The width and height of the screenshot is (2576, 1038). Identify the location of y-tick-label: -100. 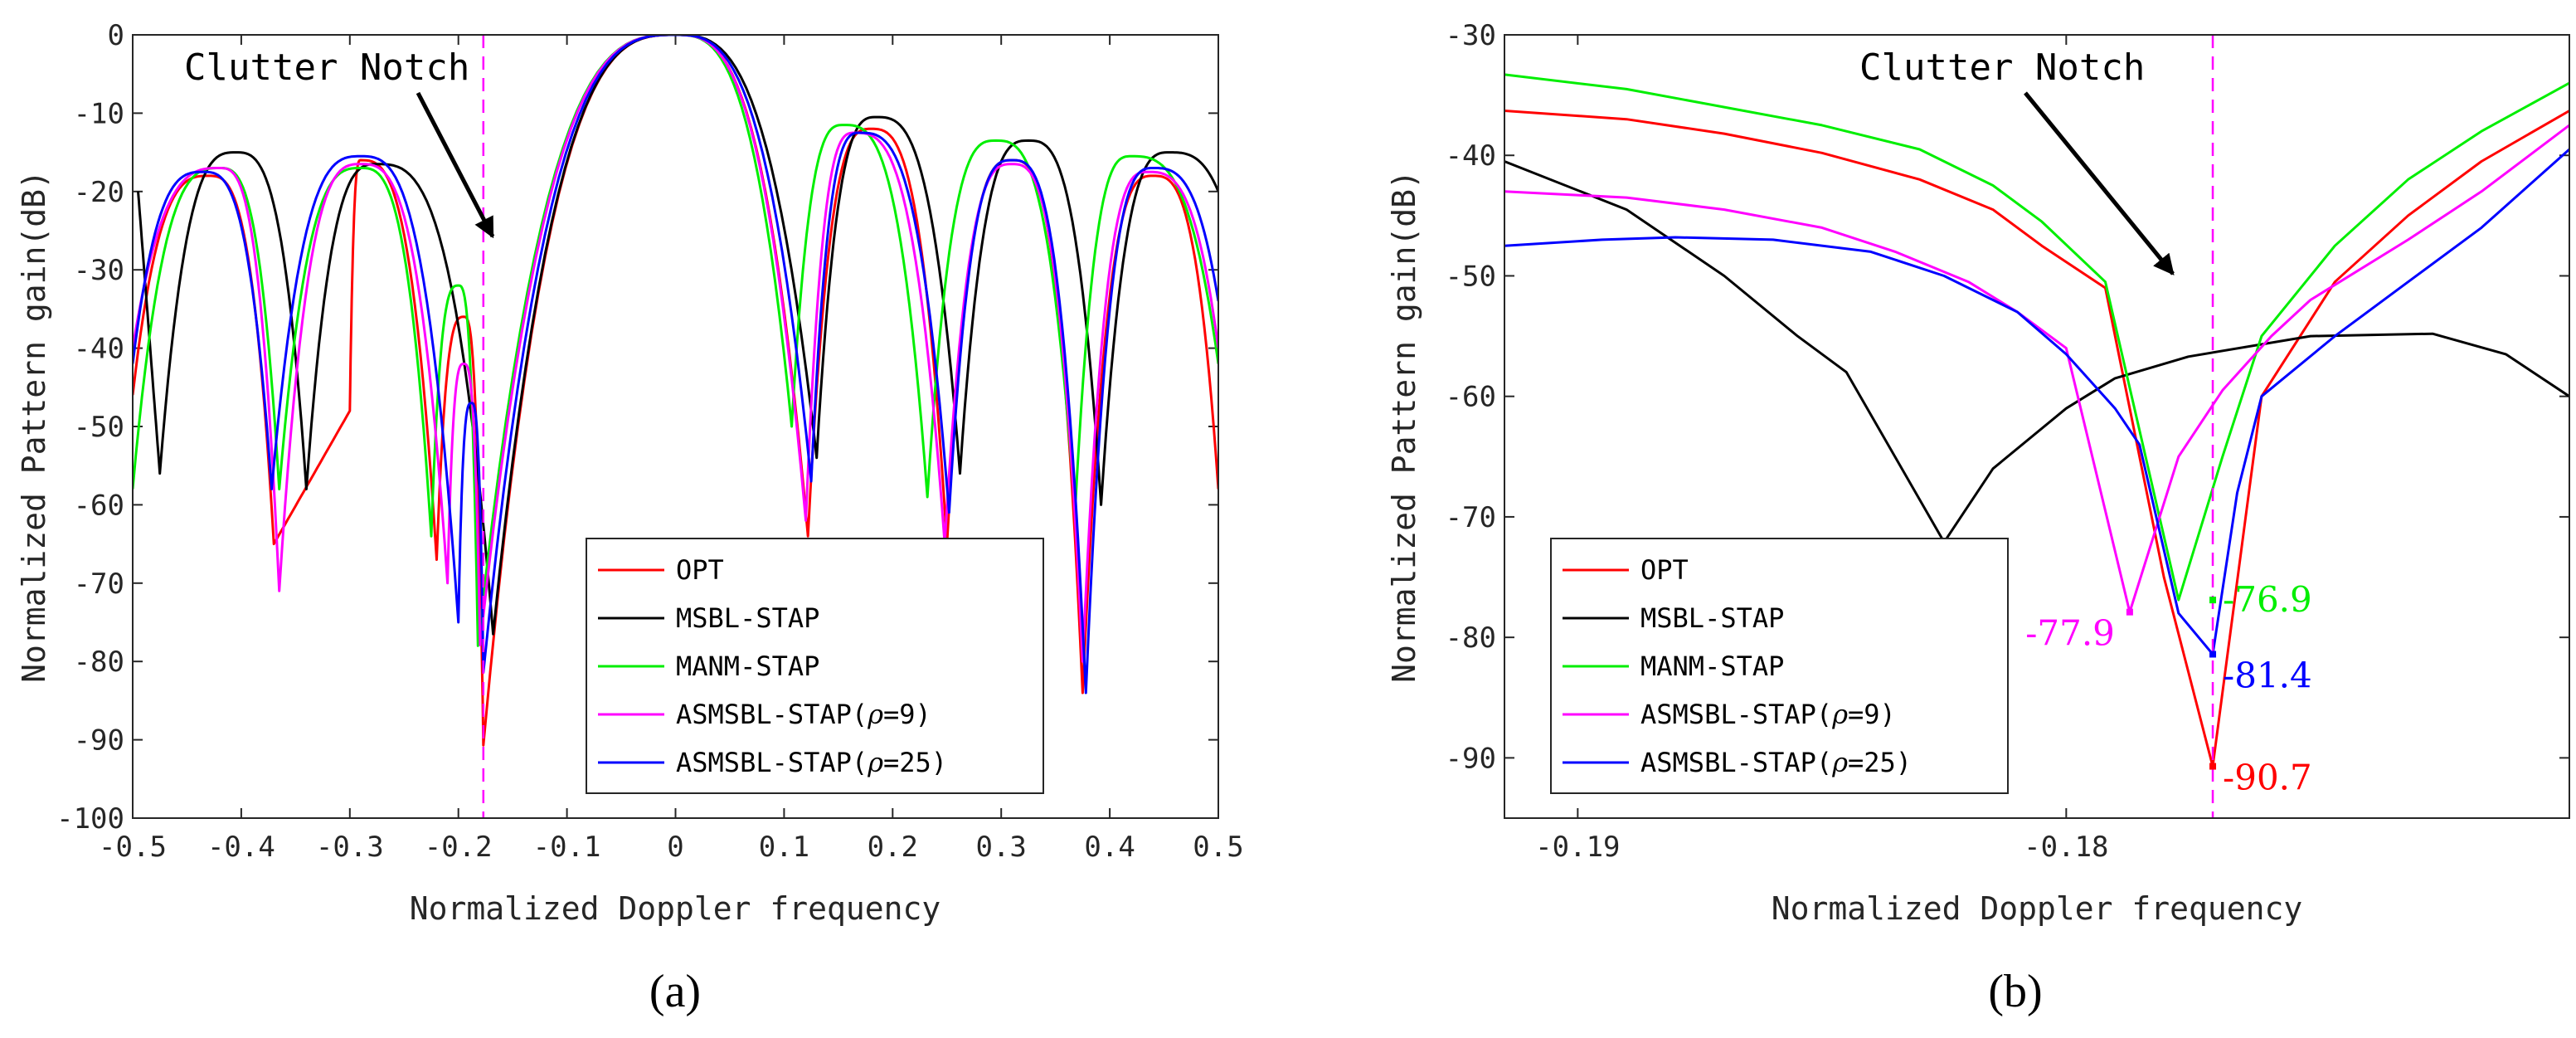
(90, 819).